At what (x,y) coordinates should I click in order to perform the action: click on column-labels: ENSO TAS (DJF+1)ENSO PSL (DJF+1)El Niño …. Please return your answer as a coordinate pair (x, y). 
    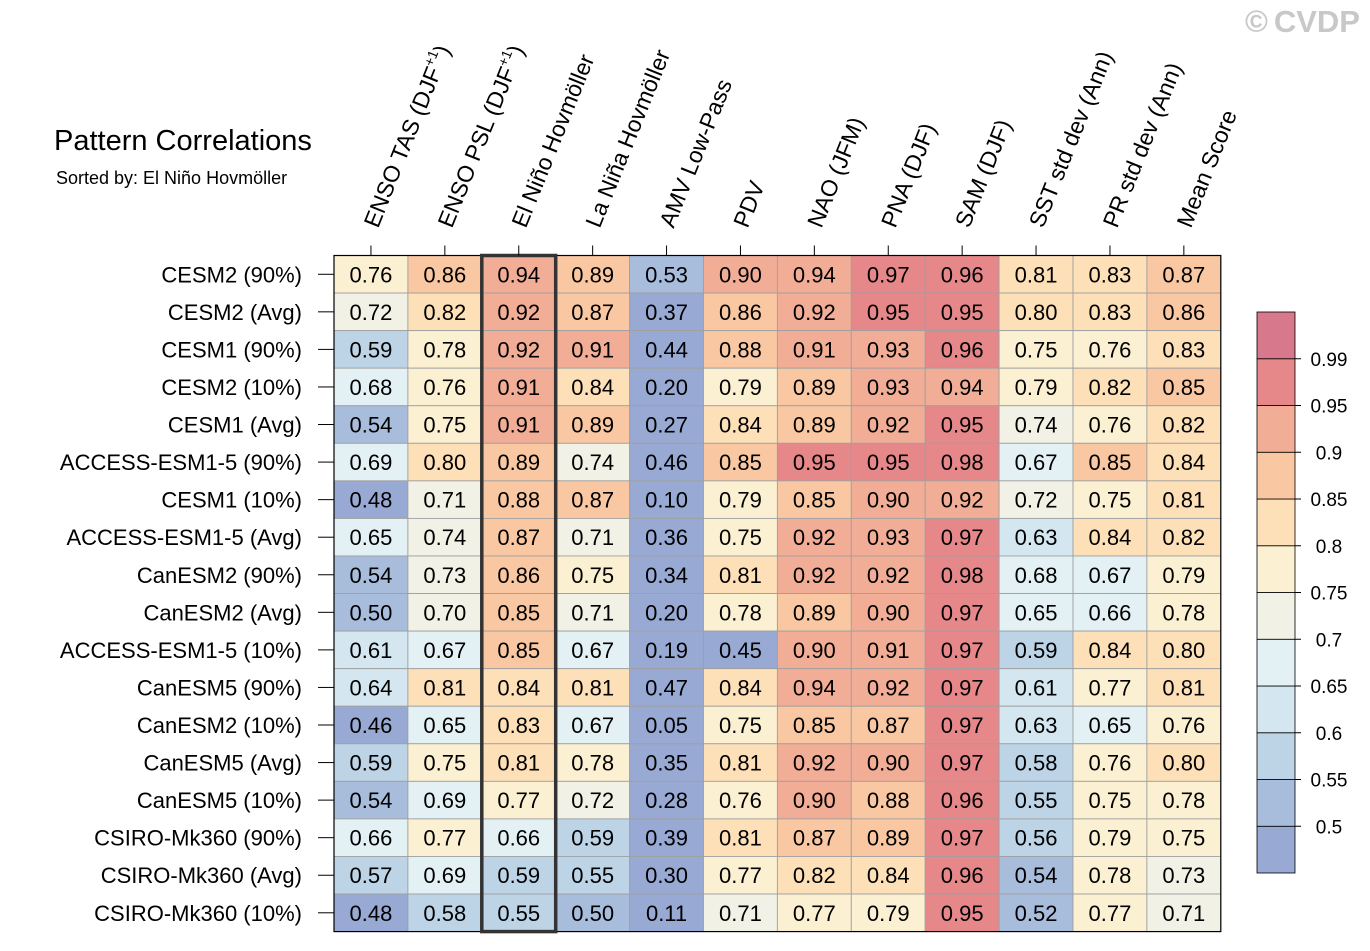
    Looking at the image, I should click on (800, 148).